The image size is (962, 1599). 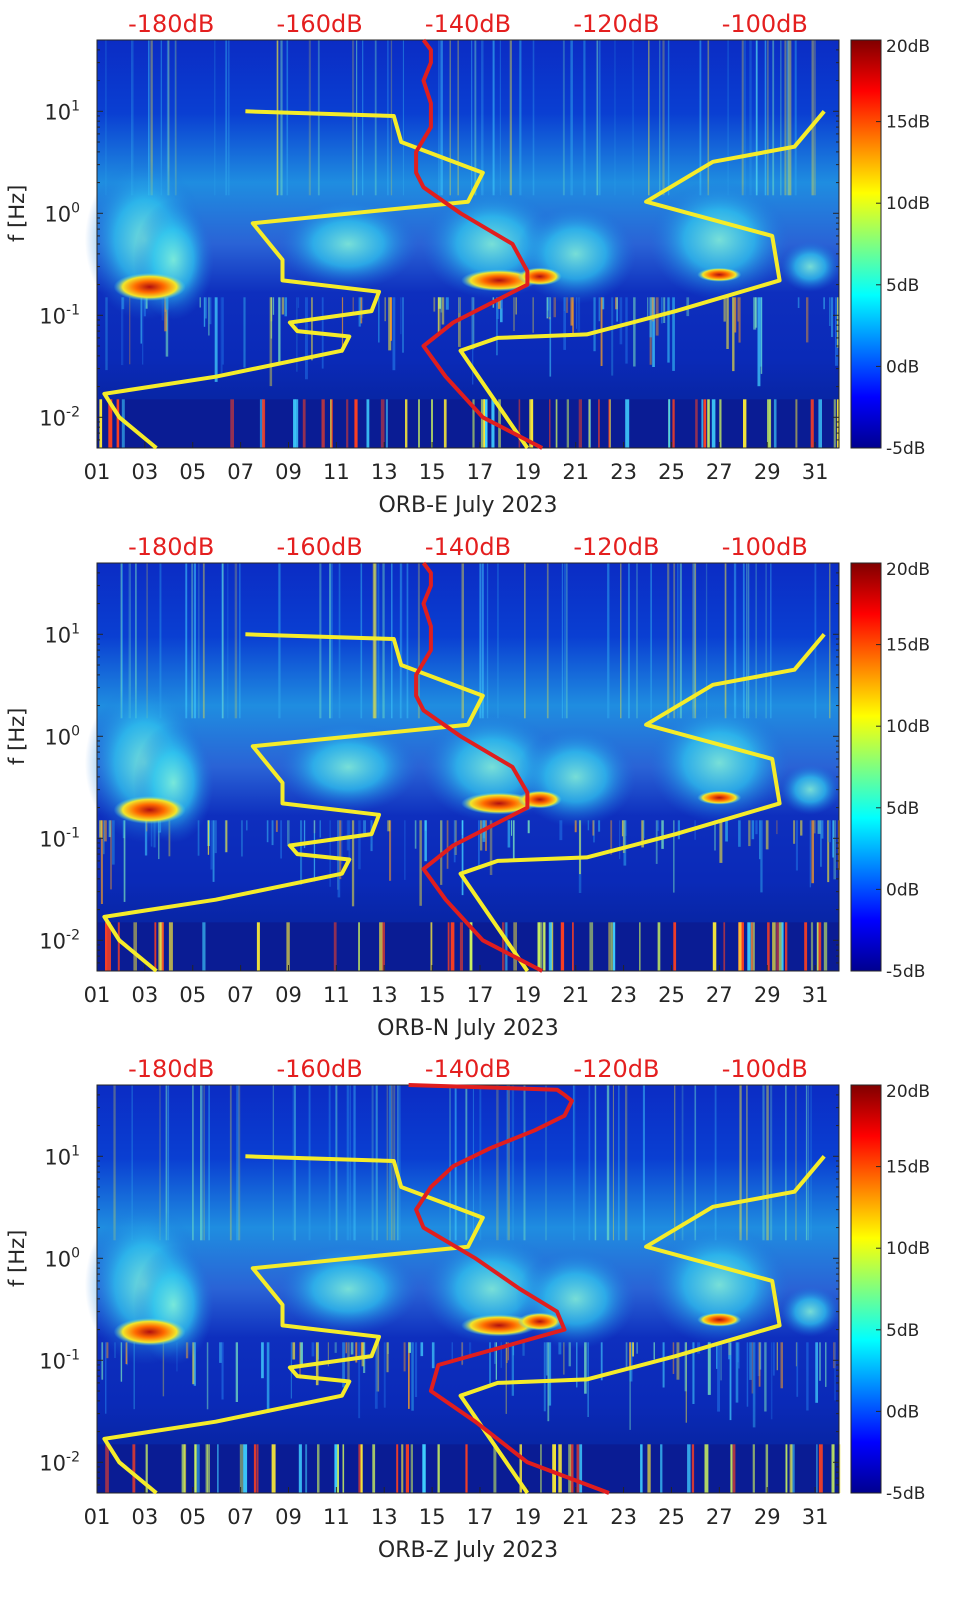 I want to click on y-tick-label: 10⁻², so click(x=59, y=940).